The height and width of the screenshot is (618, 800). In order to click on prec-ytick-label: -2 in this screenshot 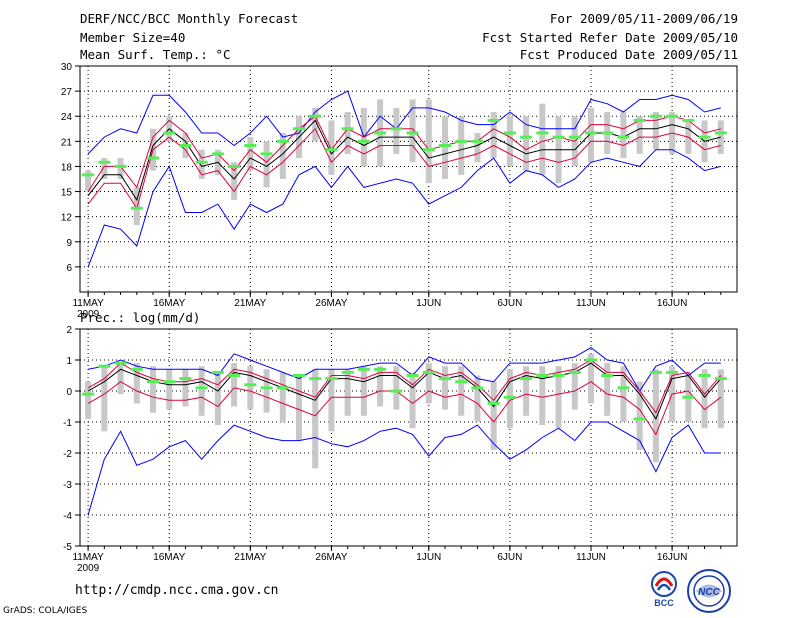, I will do `click(67, 454)`.